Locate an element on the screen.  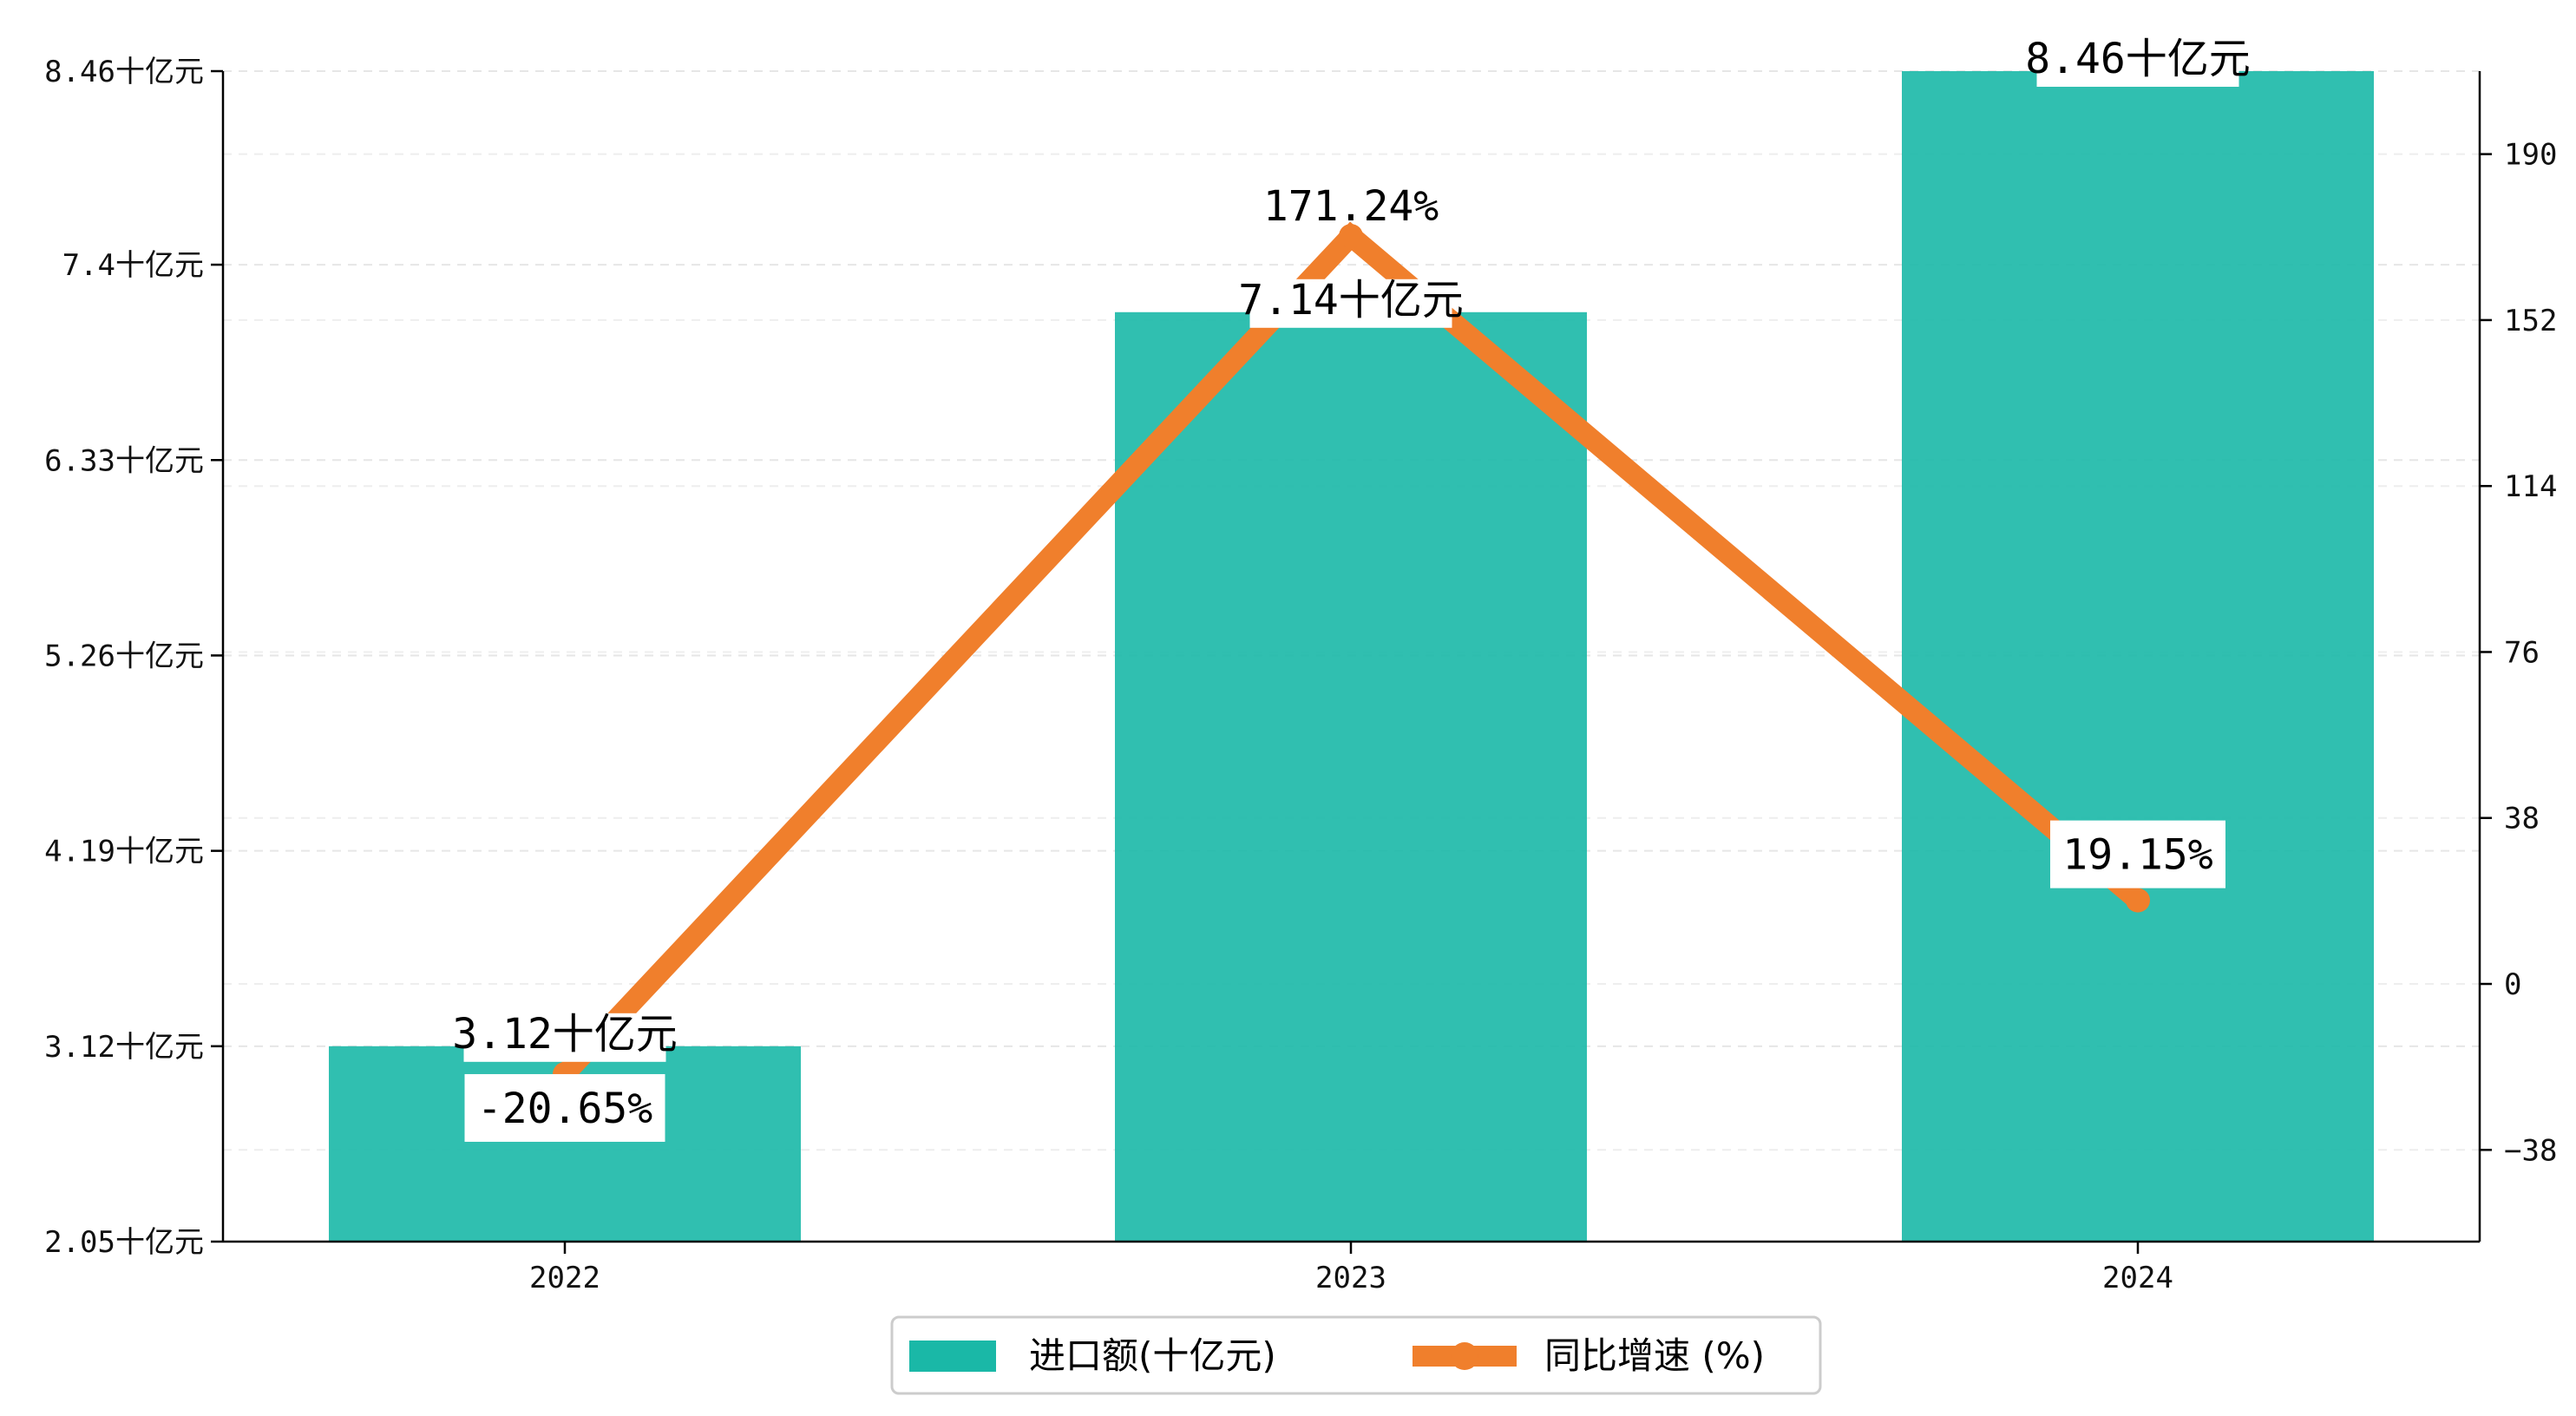
bar-label-2024: 8.46十亿元 is located at coordinates (2138, 59).